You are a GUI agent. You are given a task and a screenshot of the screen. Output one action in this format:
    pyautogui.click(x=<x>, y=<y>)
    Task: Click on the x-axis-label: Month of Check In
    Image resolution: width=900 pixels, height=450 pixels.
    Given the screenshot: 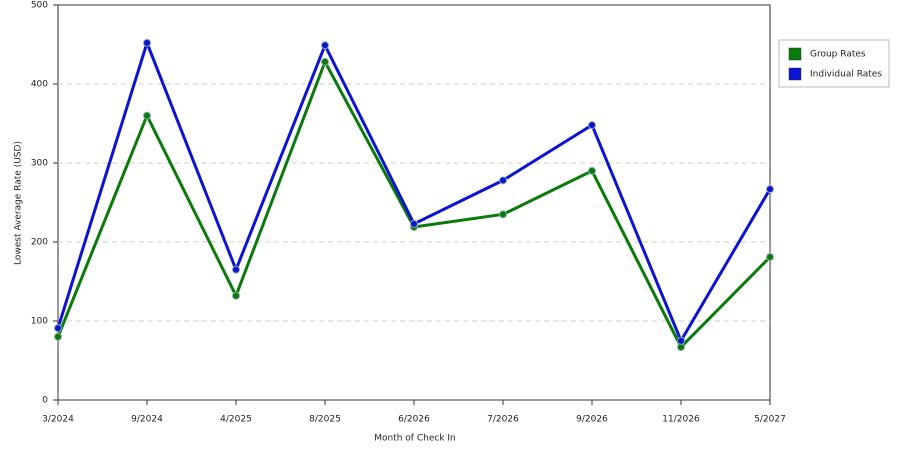 What is the action you would take?
    pyautogui.click(x=415, y=439)
    